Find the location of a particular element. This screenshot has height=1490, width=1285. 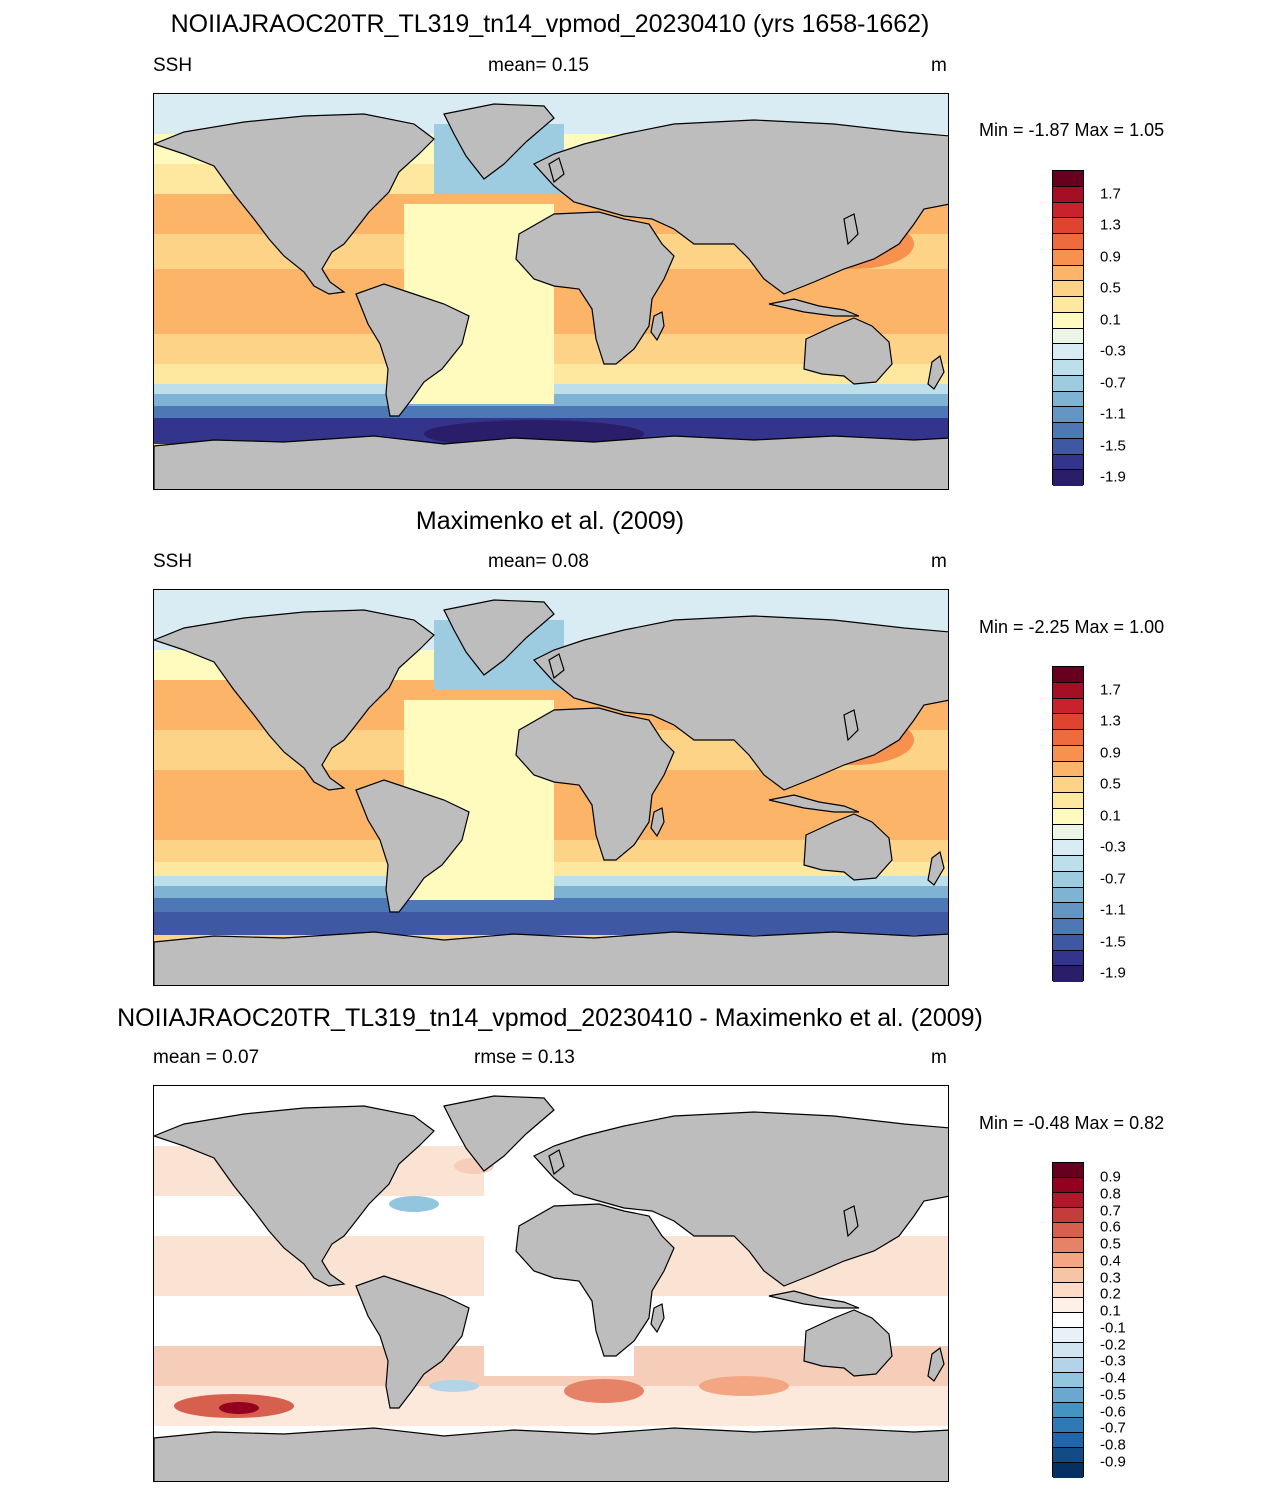

colorbar-label: -0.9 is located at coordinates (1113, 1462).